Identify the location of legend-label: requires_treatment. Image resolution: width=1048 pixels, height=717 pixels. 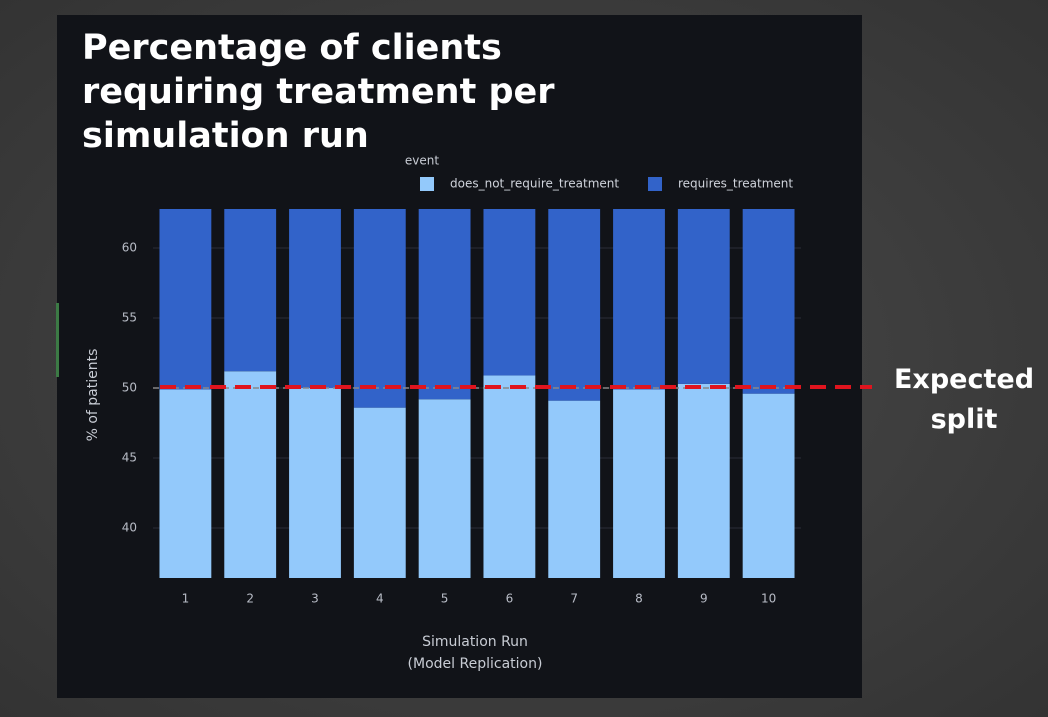
(735, 184).